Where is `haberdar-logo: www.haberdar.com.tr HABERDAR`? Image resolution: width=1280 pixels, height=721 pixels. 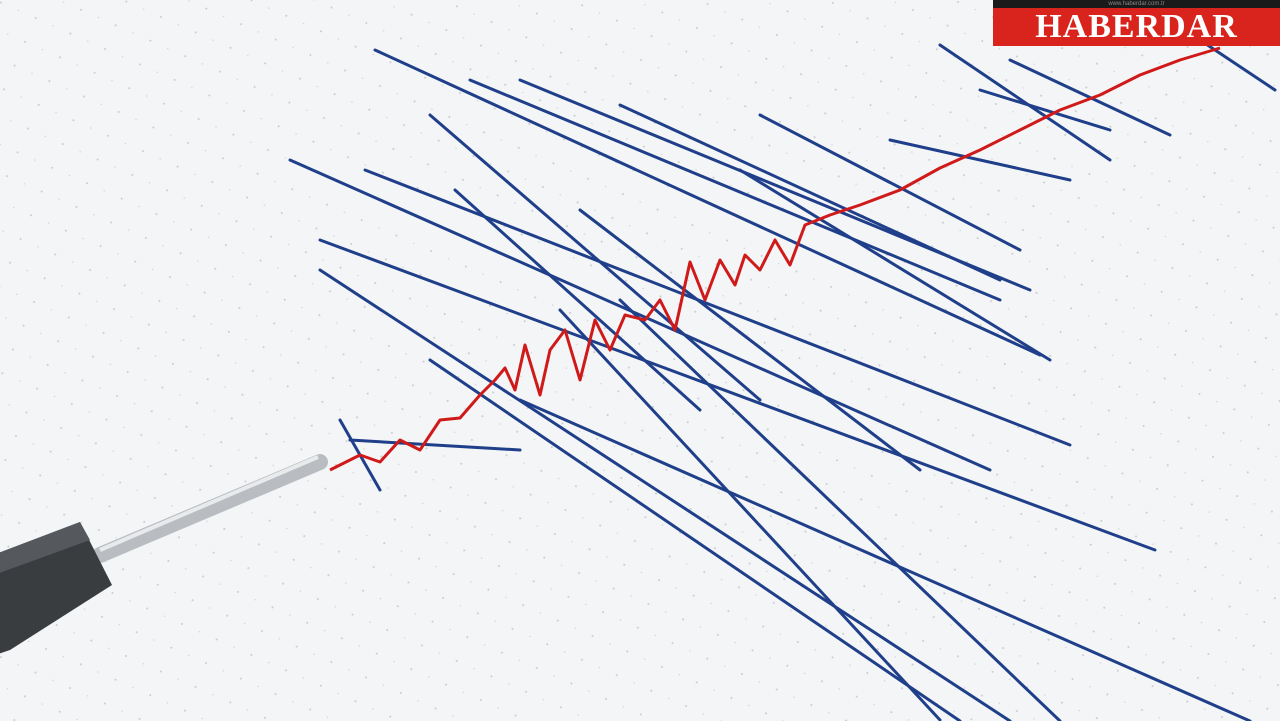
haberdar-logo: www.haberdar.com.tr HABERDAR is located at coordinates (1136, 23).